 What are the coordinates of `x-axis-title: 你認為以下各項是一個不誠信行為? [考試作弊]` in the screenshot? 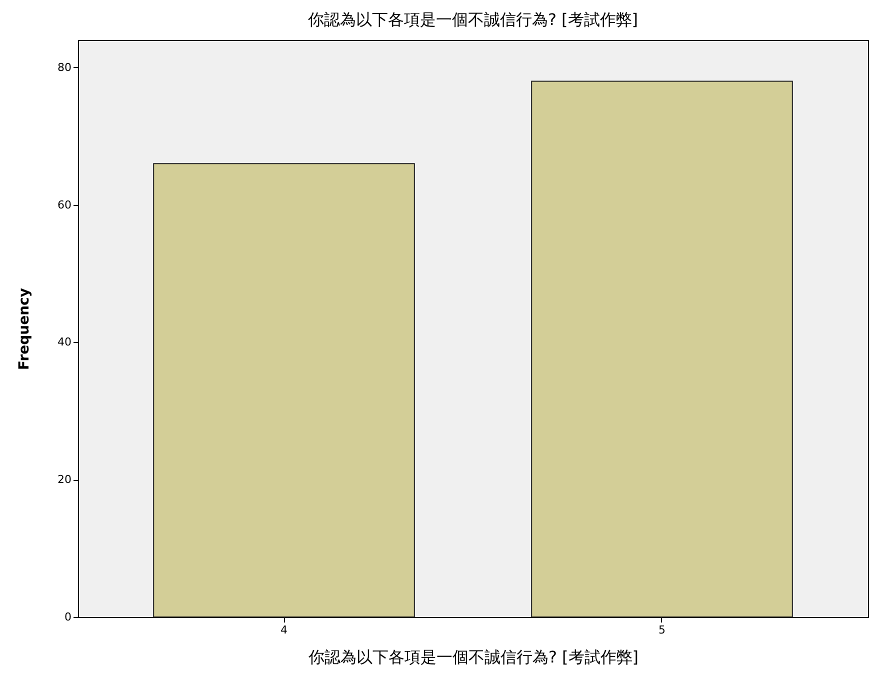 It's located at (473, 657).